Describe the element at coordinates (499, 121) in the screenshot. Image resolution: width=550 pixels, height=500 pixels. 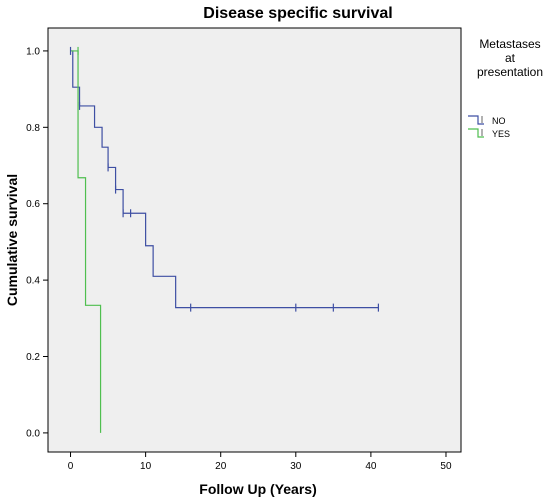
I see `legend-label-no: NO` at that location.